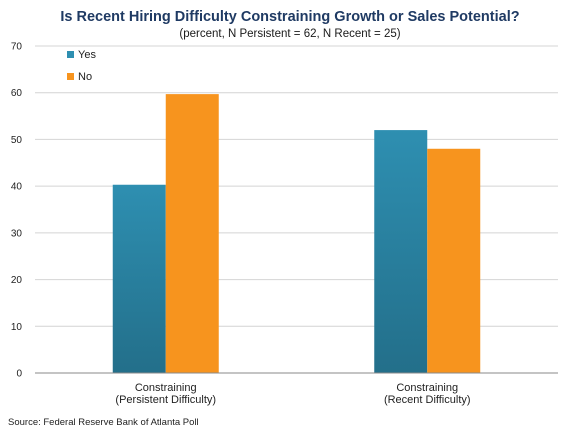 The width and height of the screenshot is (580, 433). What do you see at coordinates (81, 66) in the screenshot?
I see `legend: Yes No` at bounding box center [81, 66].